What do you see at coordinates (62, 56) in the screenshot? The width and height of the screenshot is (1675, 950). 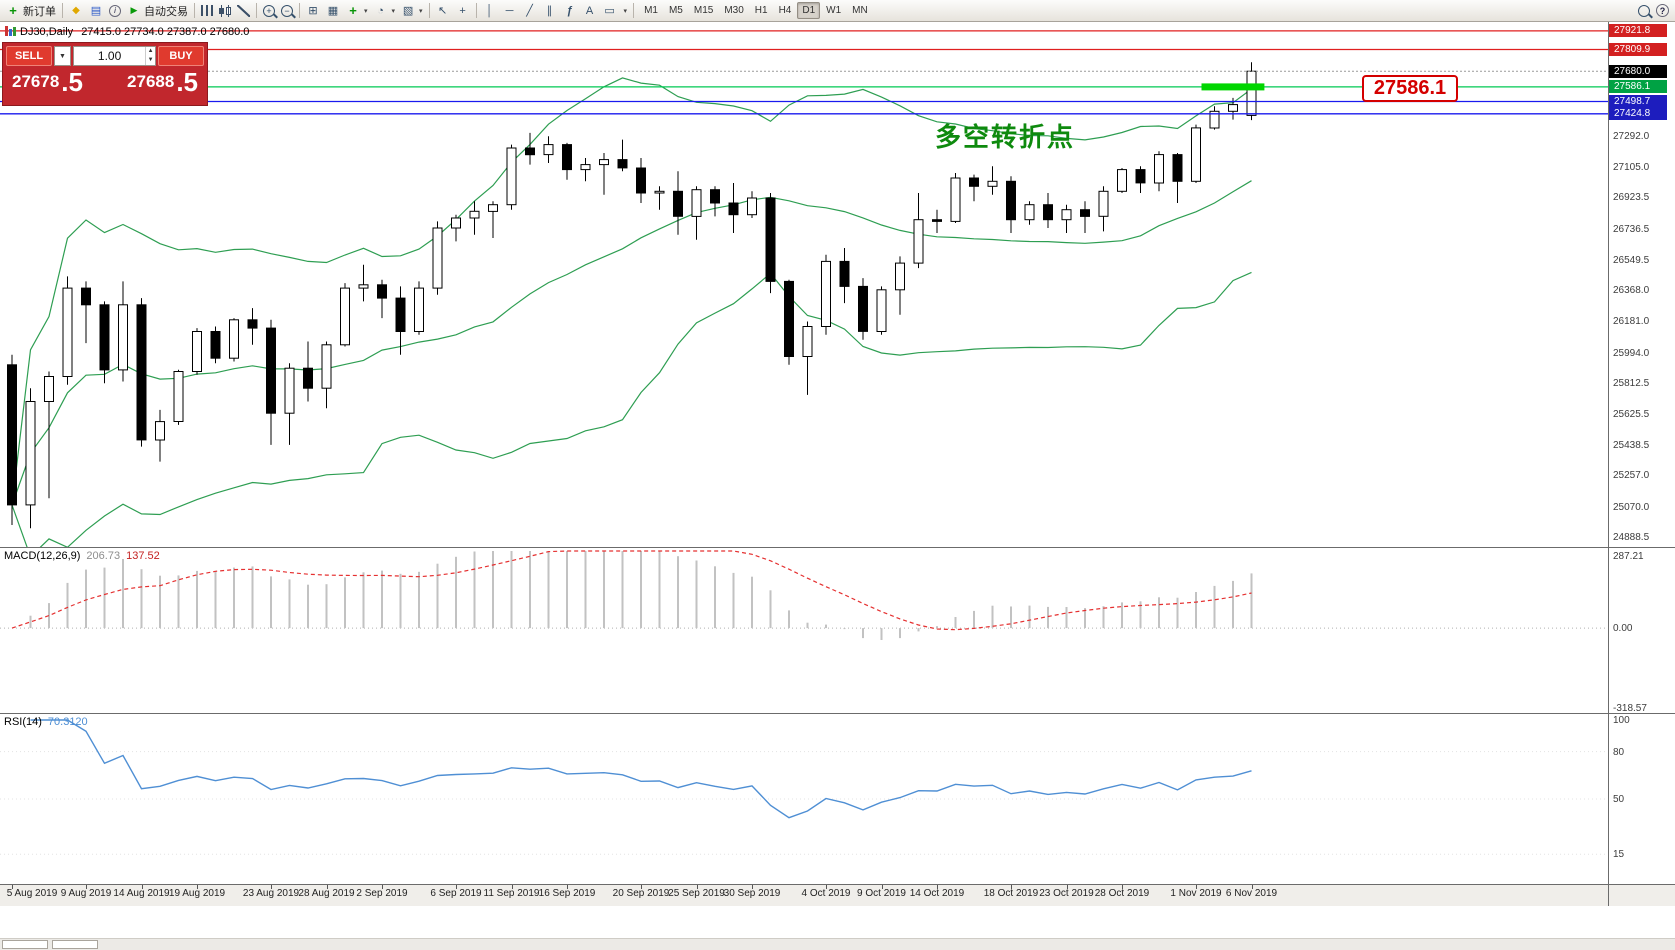 I see `order-type-dropdown: ▼` at bounding box center [62, 56].